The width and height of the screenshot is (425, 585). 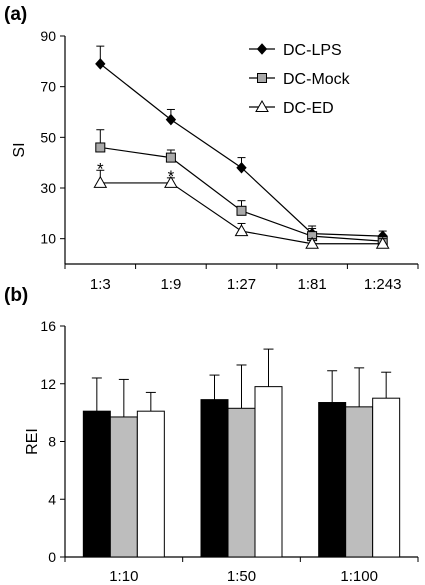 I want to click on y-tick-label: 16, so click(x=48, y=326).